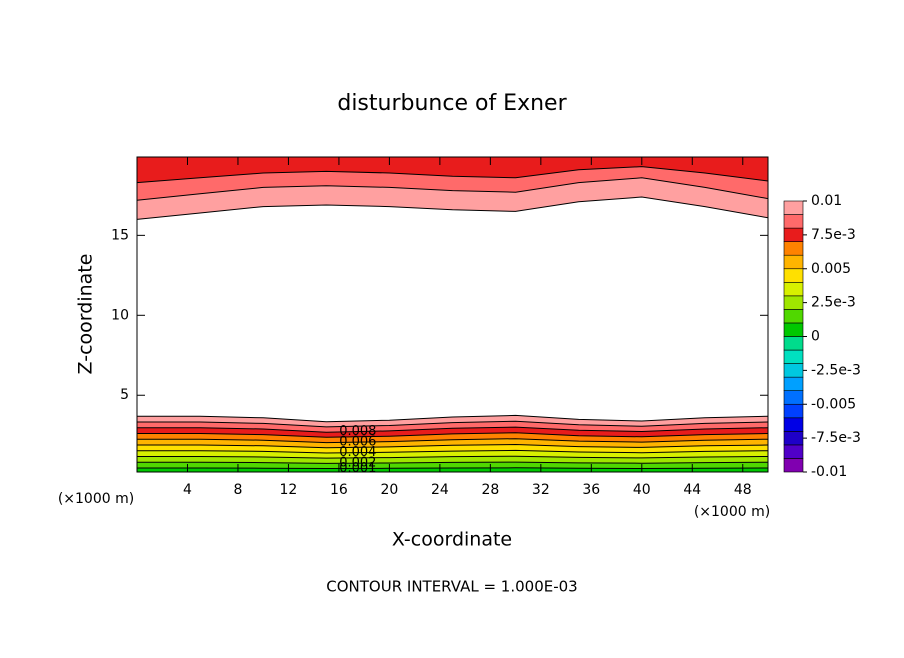  Describe the element at coordinates (452, 103) in the screenshot. I see `chart-title: disturbunce of Exner` at that location.